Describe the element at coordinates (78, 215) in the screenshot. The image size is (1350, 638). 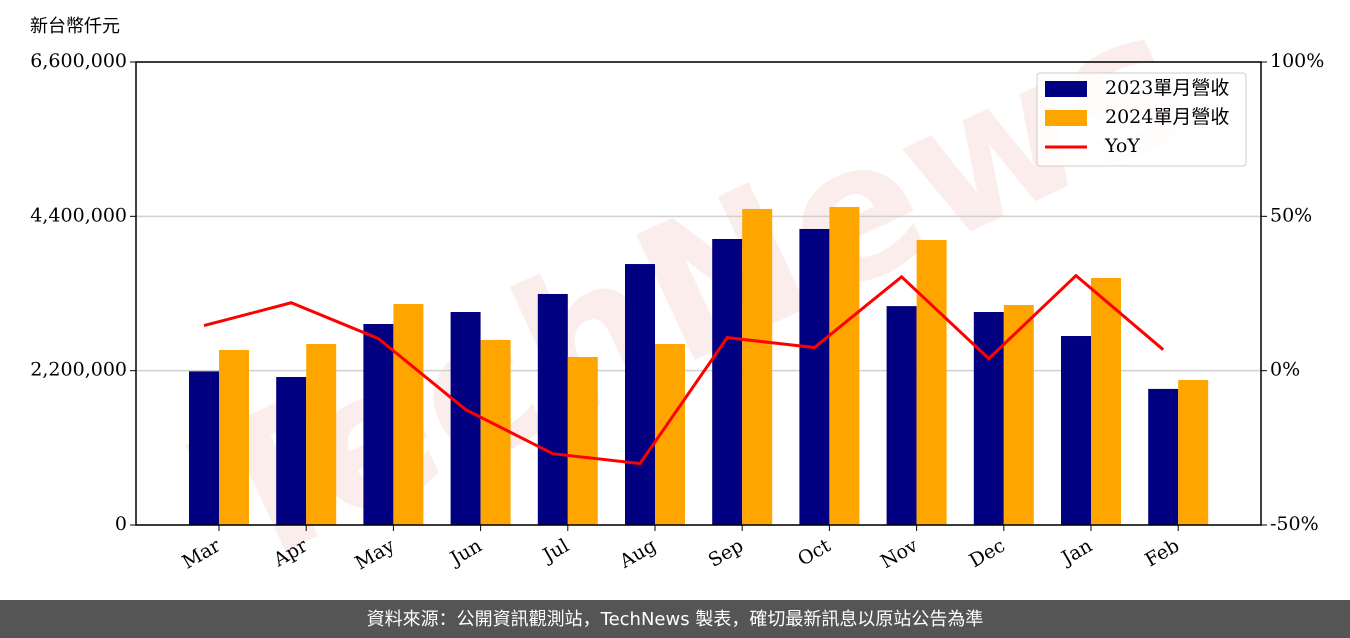
I see `y-tick-label: 4,400,000` at that location.